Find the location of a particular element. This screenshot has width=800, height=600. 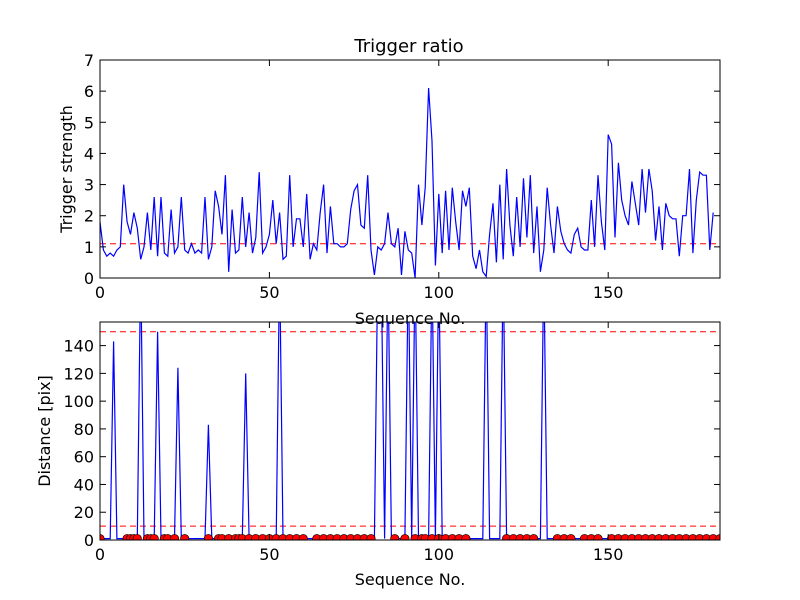

y-tick-label: 100 is located at coordinates (78, 401).